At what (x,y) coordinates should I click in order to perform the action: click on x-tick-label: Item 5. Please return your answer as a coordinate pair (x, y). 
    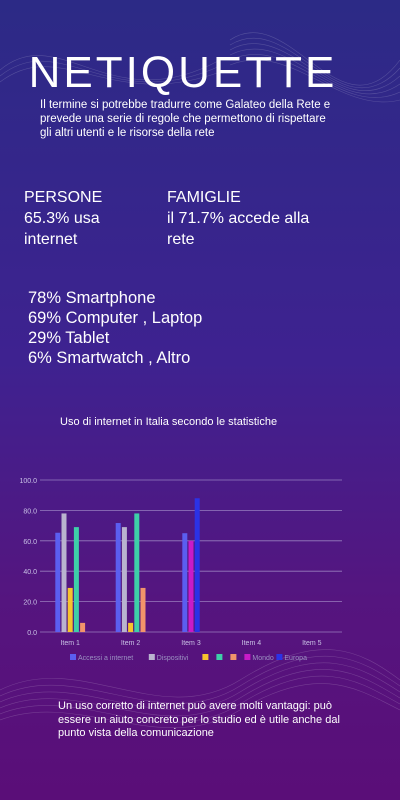
    Looking at the image, I should click on (312, 643).